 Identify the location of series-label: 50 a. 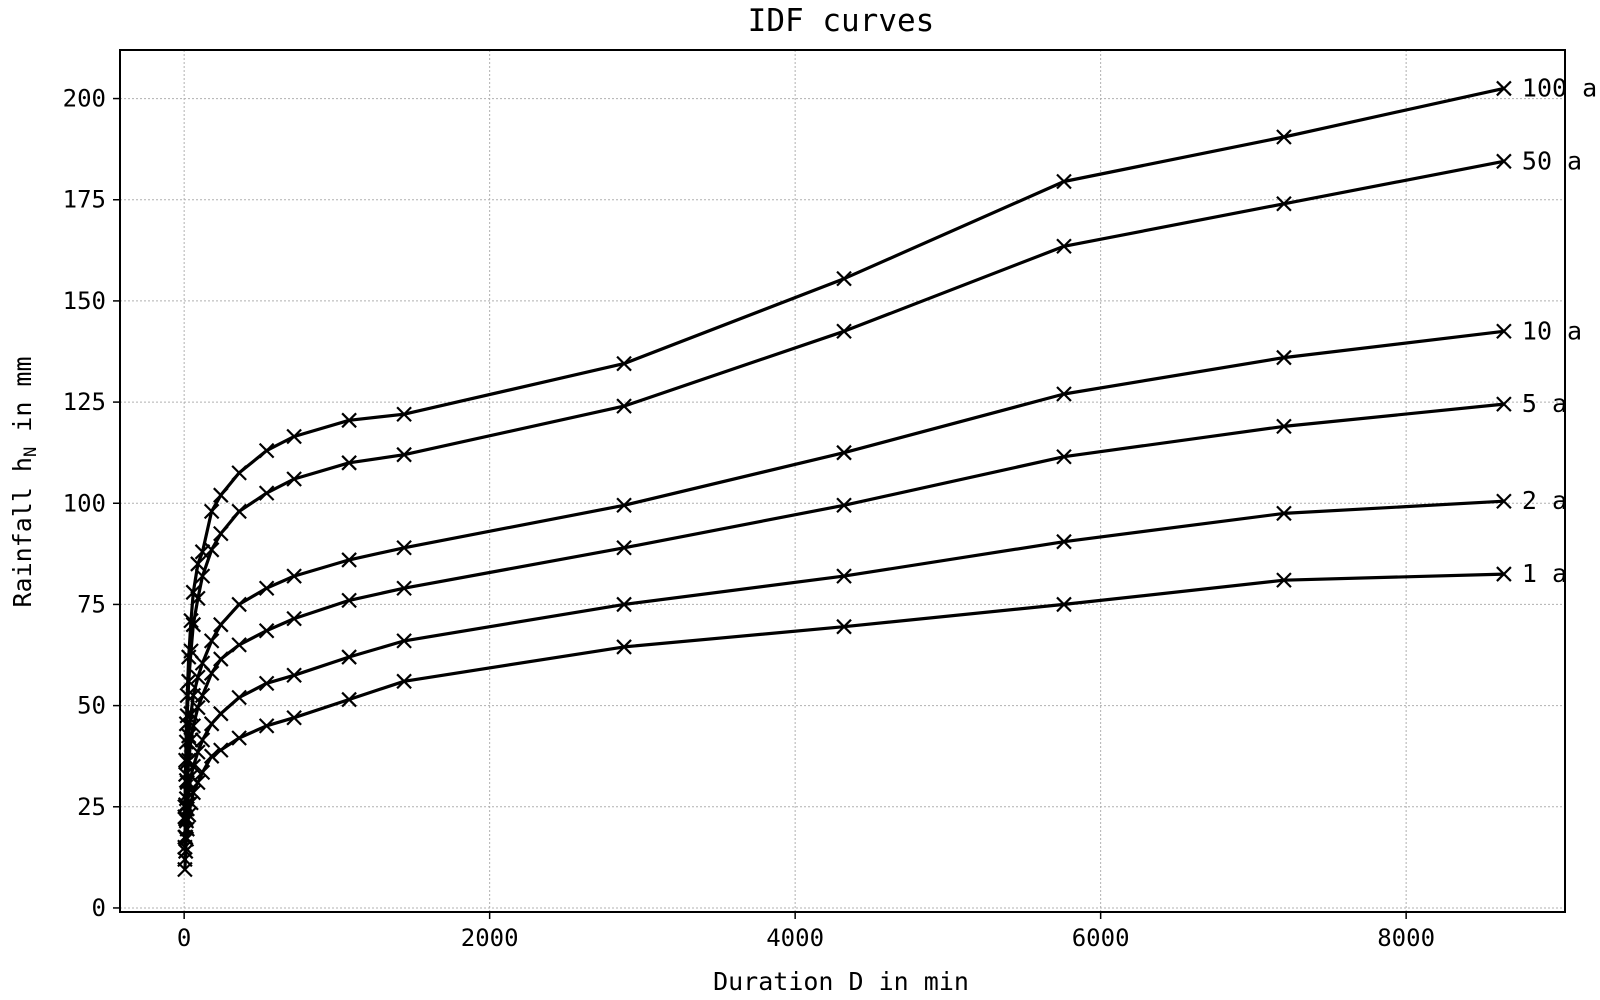
(1552, 160).